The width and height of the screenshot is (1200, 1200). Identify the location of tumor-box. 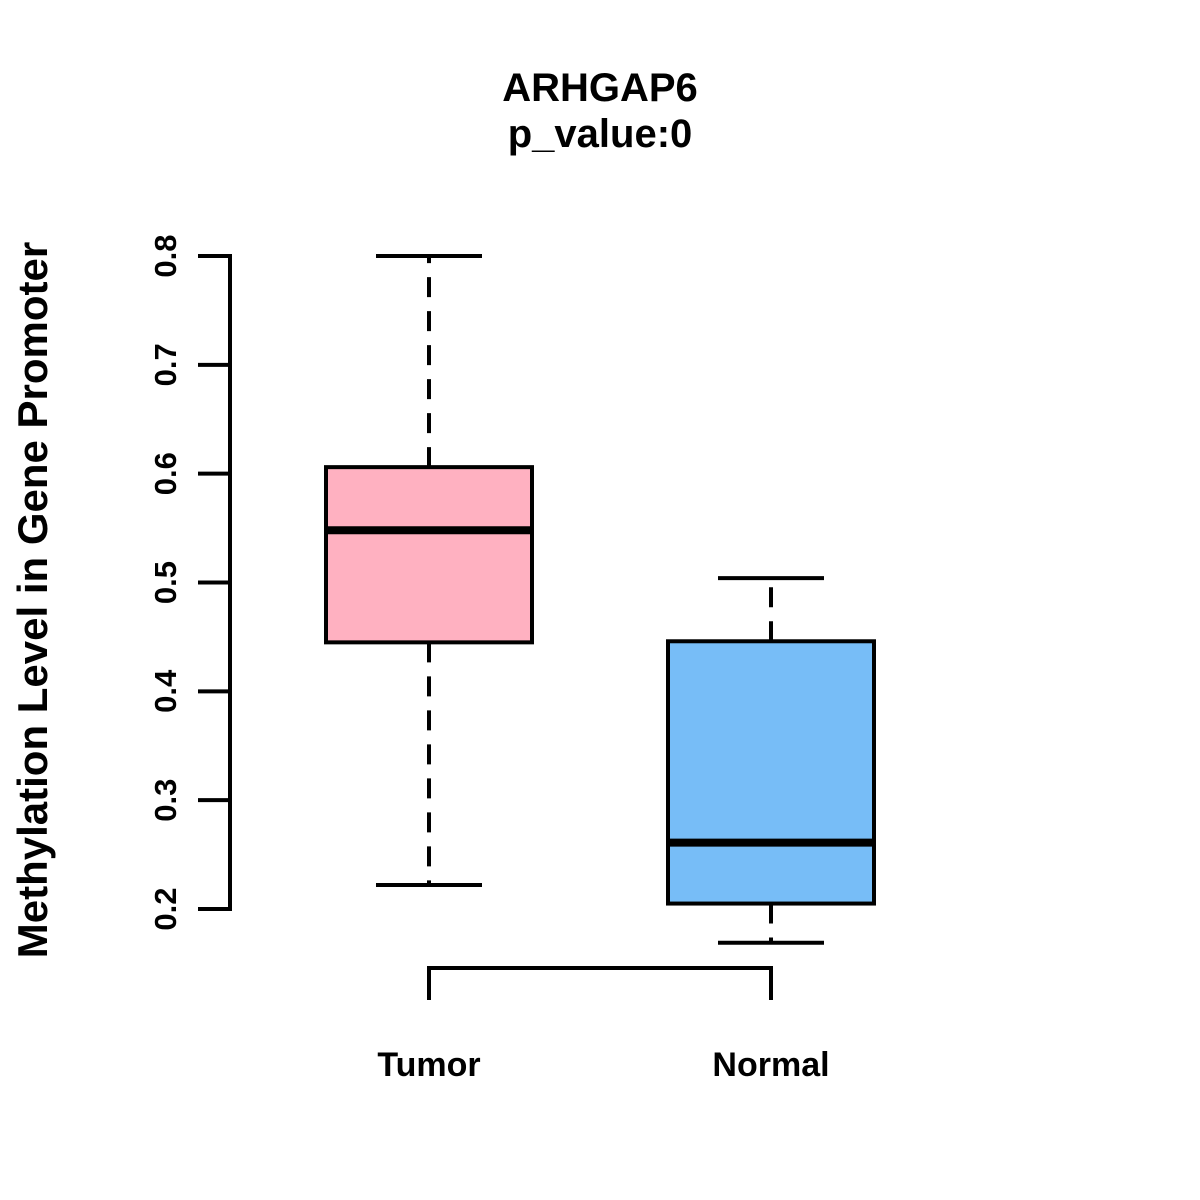
(429, 555).